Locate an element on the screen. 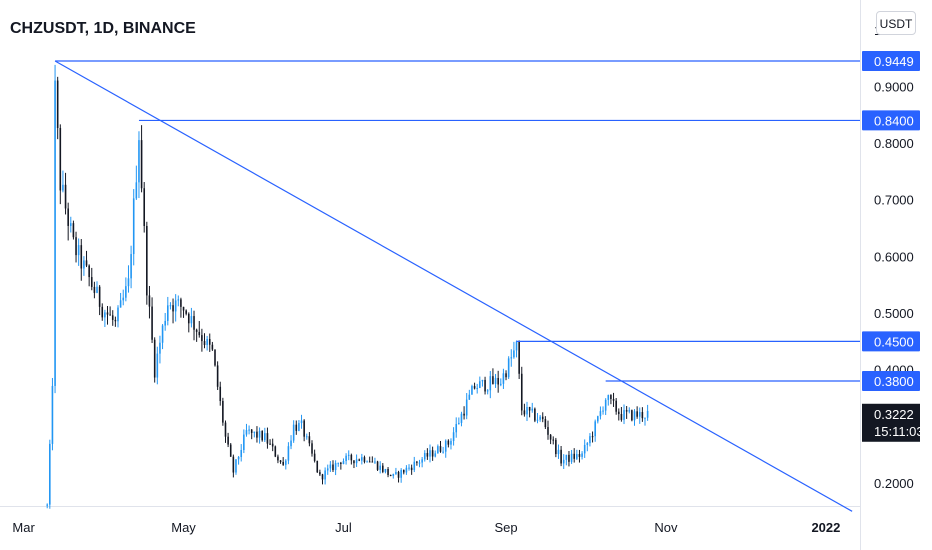 The height and width of the screenshot is (550, 932). level-badge: 0.3800 is located at coordinates (891, 381).